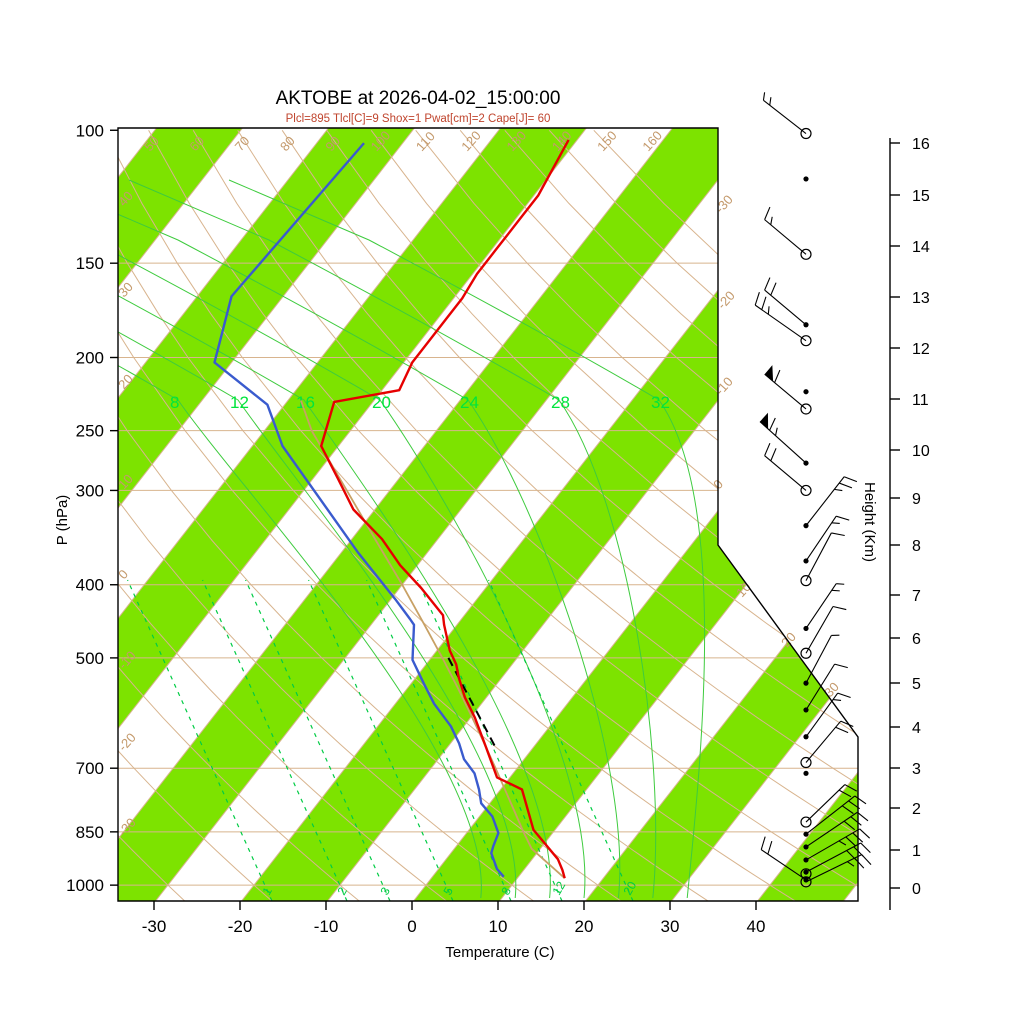 The width and height of the screenshot is (1024, 1024). What do you see at coordinates (90, 658) in the screenshot?
I see `svg-text: 500` at bounding box center [90, 658].